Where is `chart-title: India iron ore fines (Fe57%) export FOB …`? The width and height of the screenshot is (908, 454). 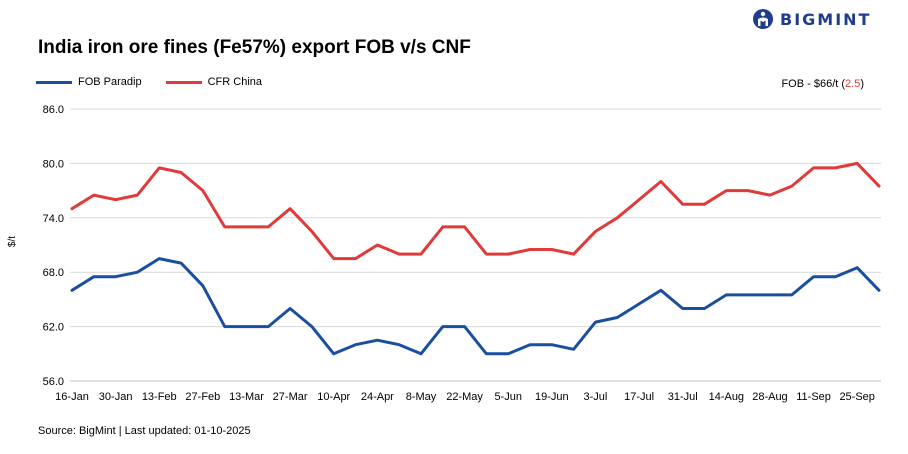
chart-title: India iron ore fines (Fe57%) export FOB … is located at coordinates (254, 47).